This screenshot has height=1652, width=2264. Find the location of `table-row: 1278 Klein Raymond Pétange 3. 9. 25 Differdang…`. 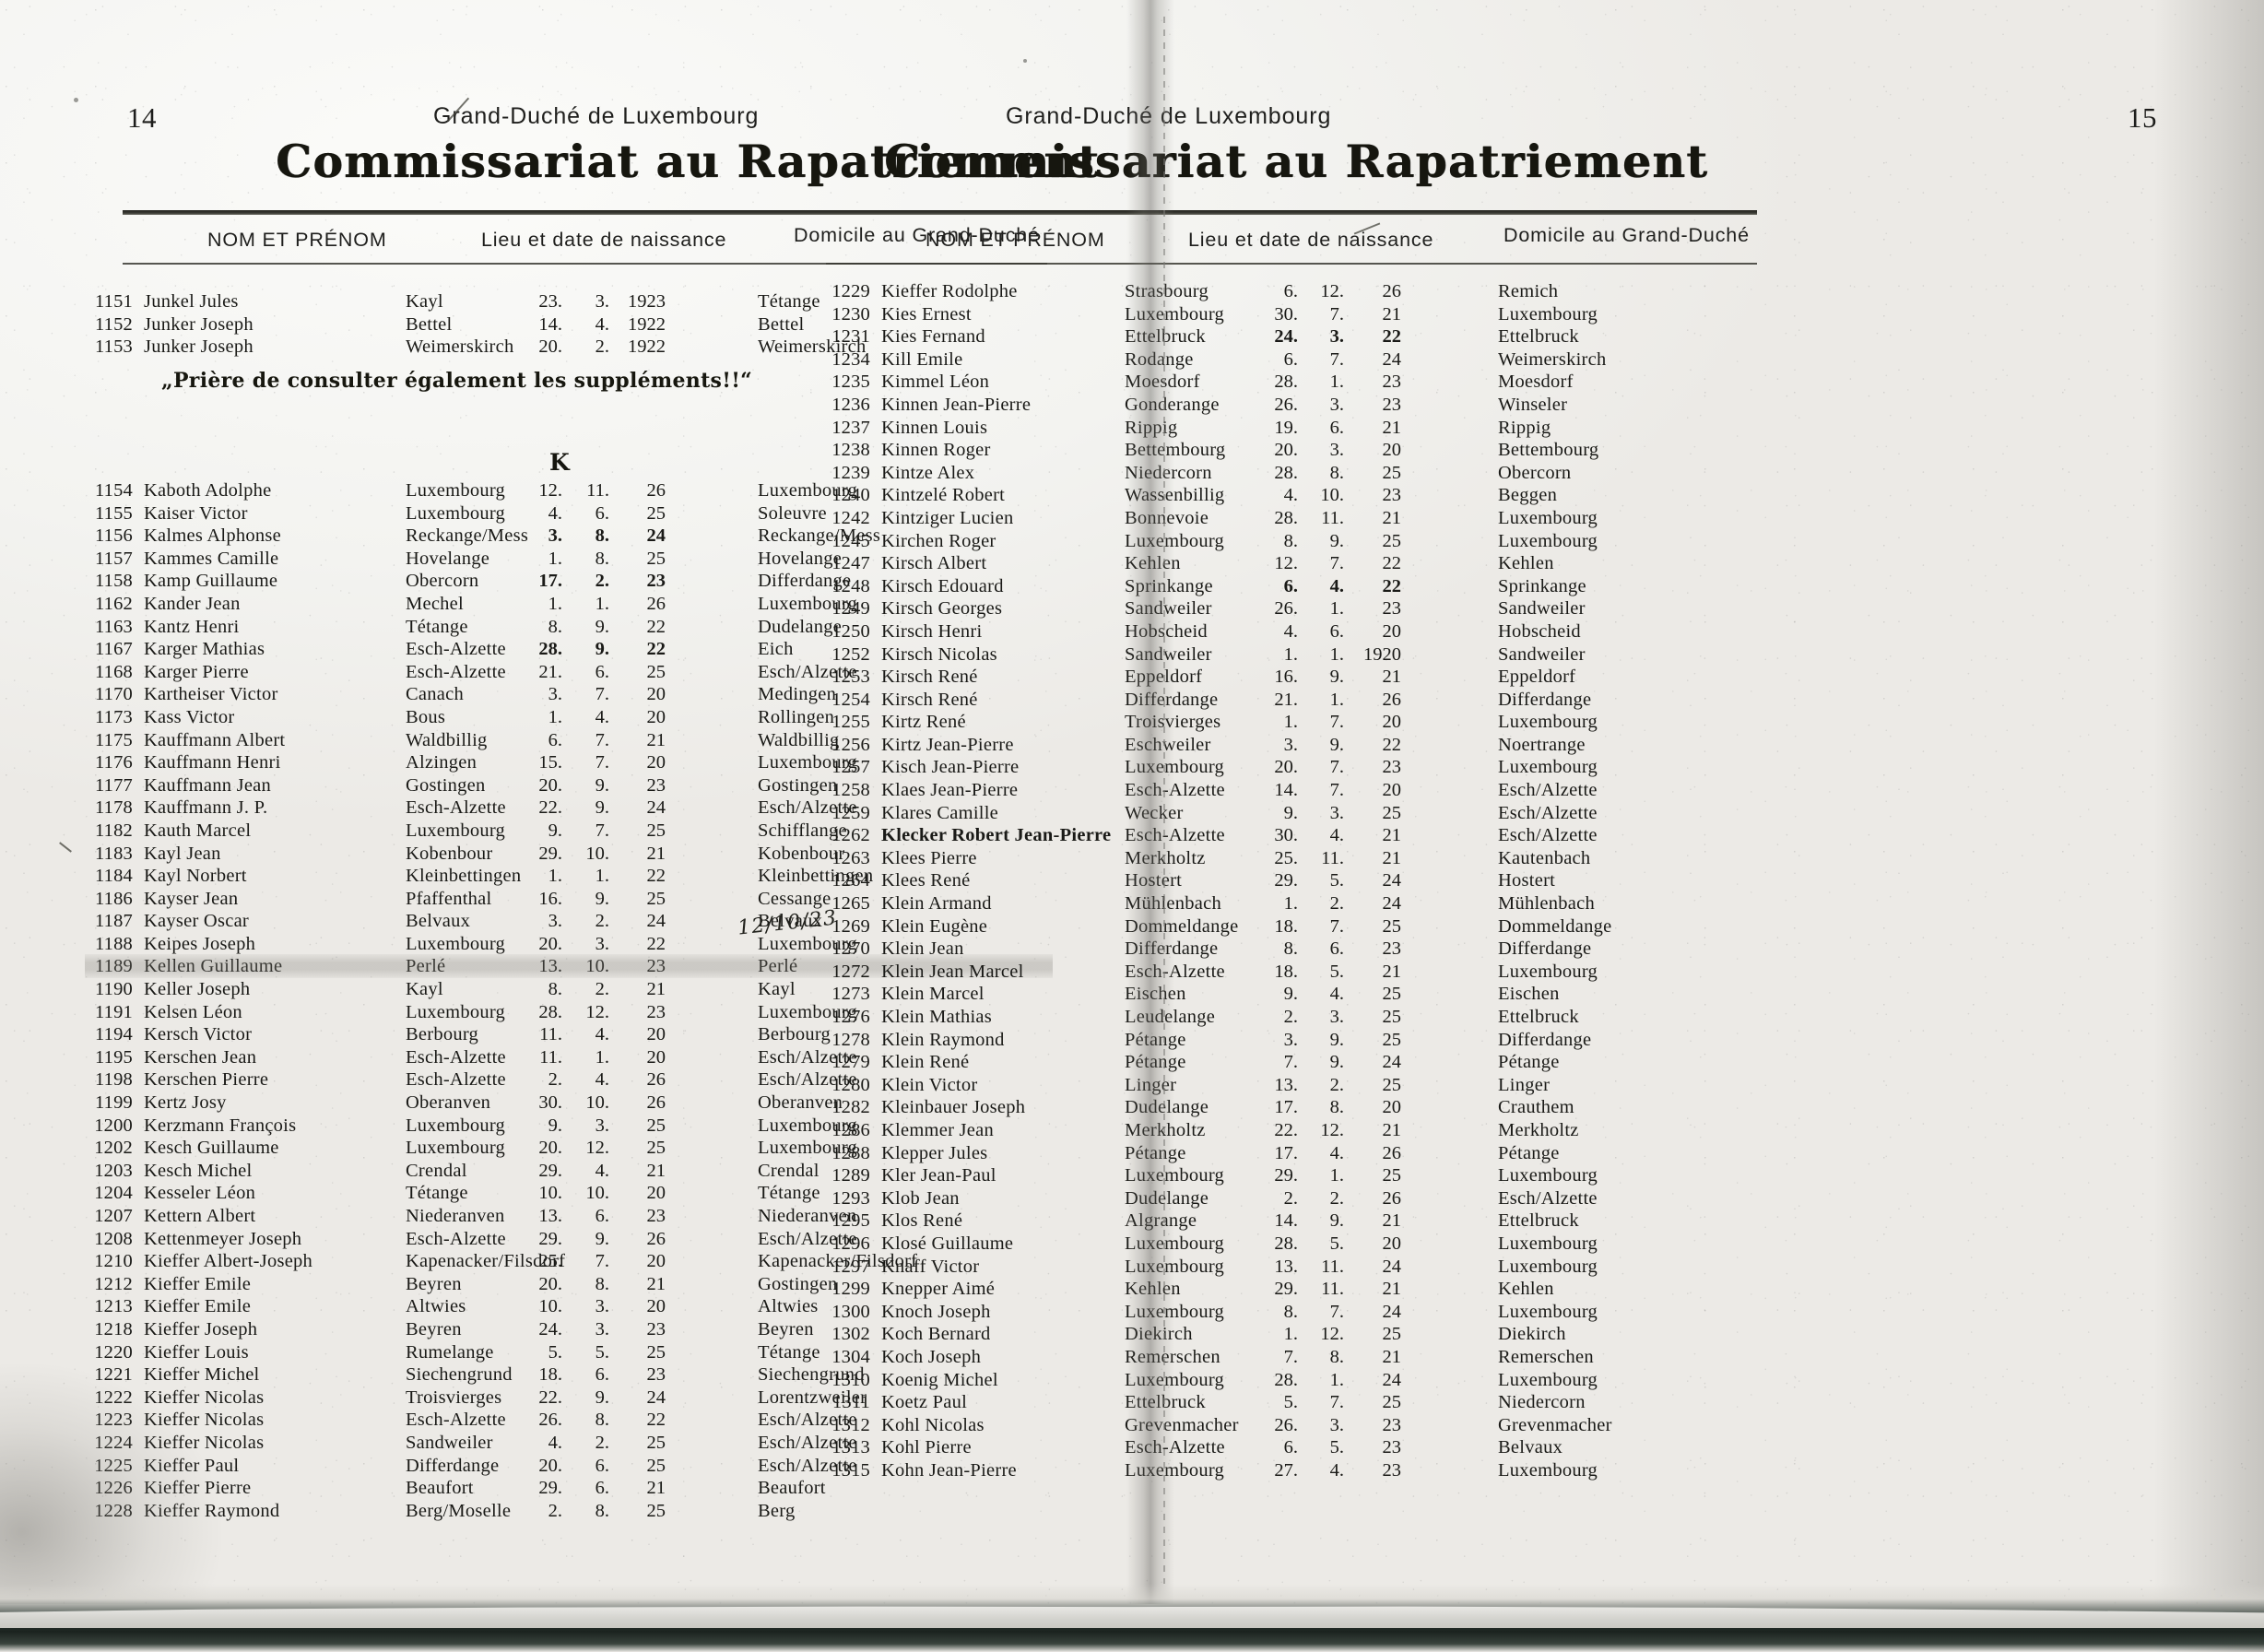

table-row: 1278 Klein Raymond Pétange 3. 9. 25 Differdang… is located at coordinates (1547, 1041).